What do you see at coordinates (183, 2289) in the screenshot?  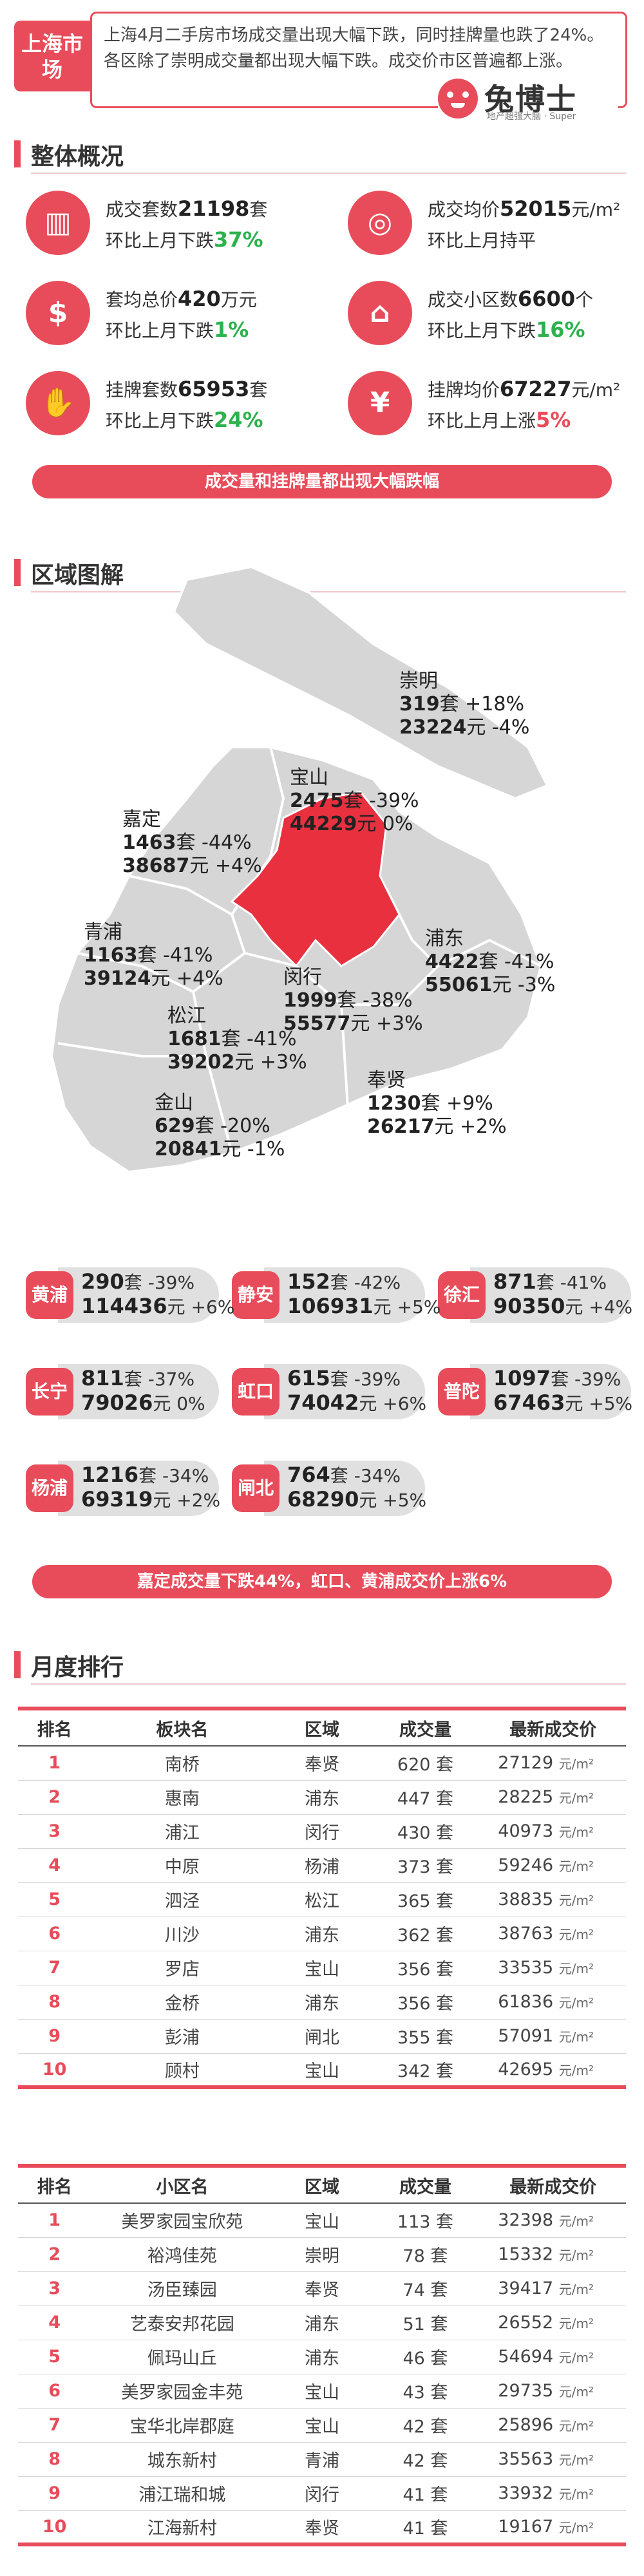 I see `name-cell: 汤臣臻园` at bounding box center [183, 2289].